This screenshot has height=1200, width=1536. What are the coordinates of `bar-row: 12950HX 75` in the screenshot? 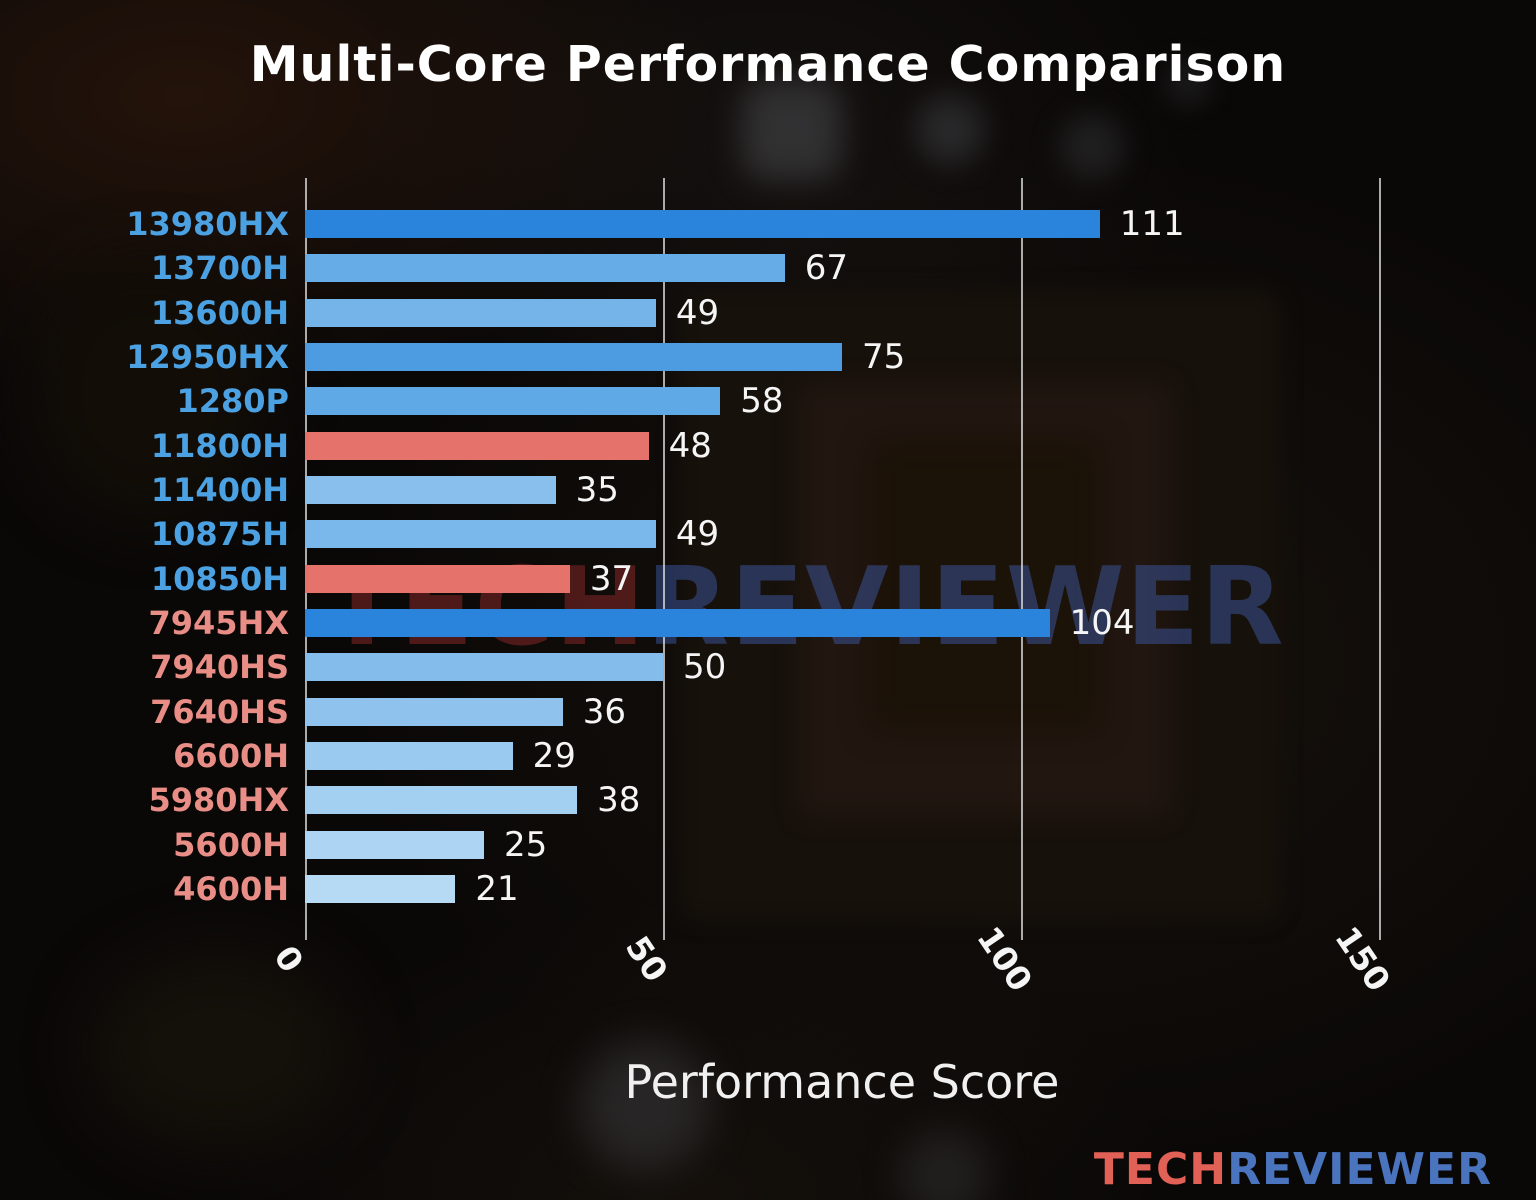 It's located at (791, 357).